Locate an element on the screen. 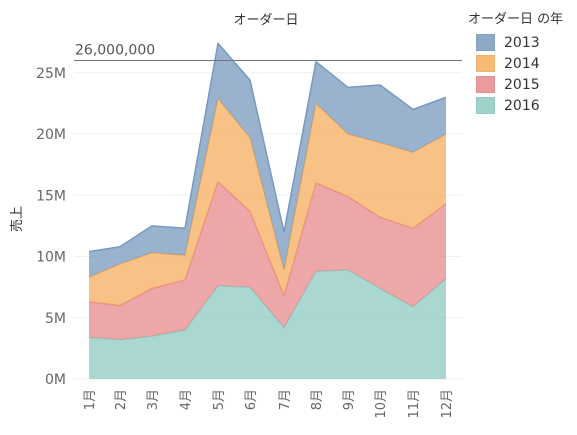 This screenshot has height=435, width=577. legend-item-2013: 2013 is located at coordinates (521, 42).